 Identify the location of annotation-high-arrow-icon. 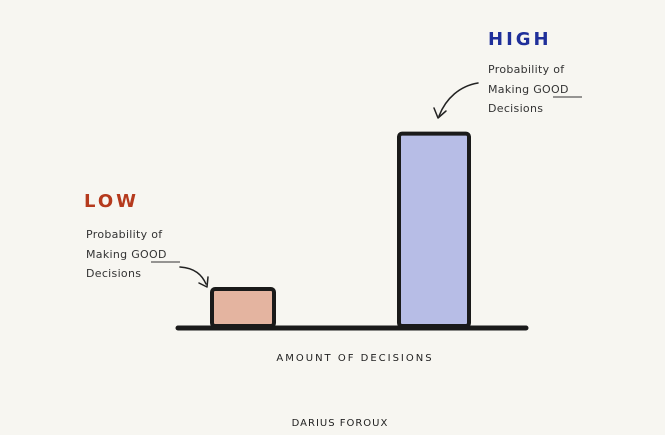
(458, 99).